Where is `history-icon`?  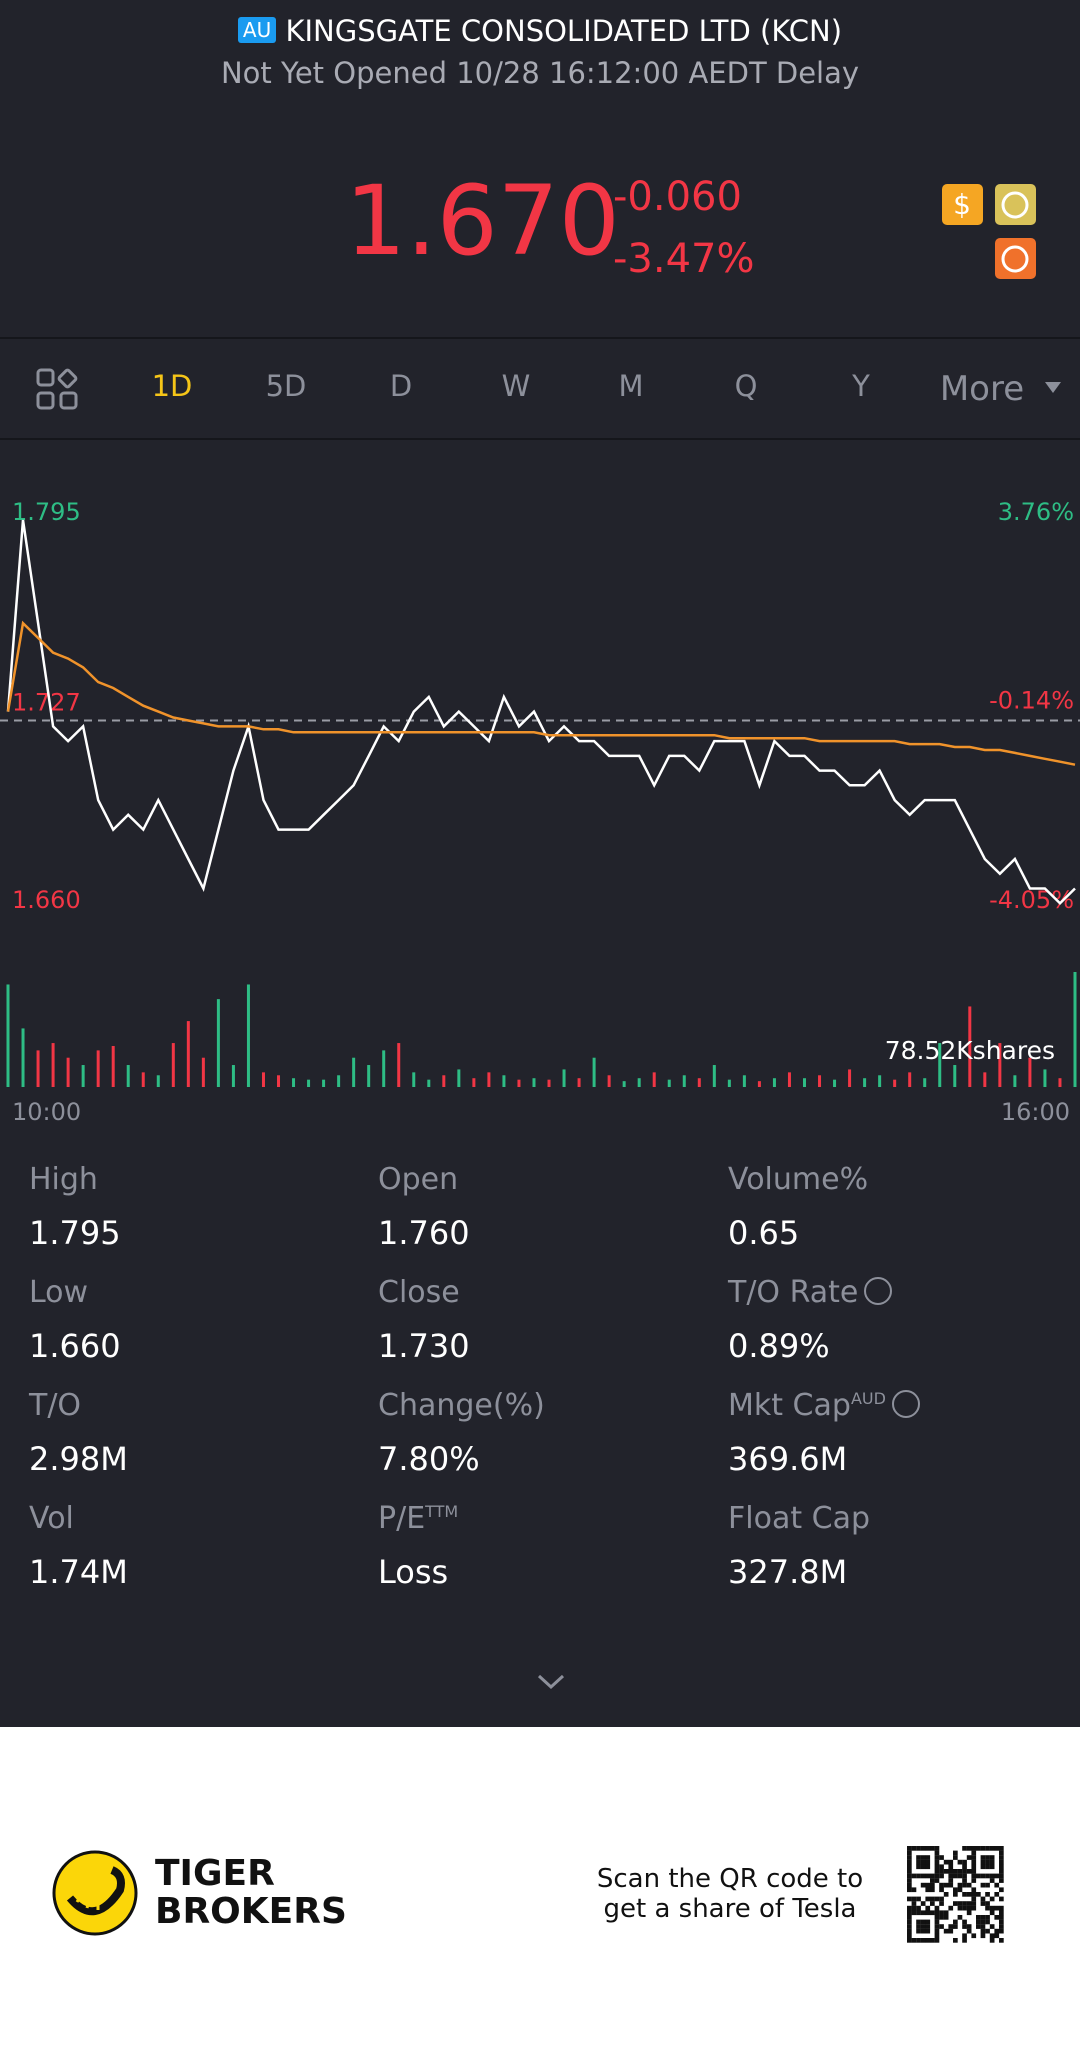
history-icon is located at coordinates (1015, 204).